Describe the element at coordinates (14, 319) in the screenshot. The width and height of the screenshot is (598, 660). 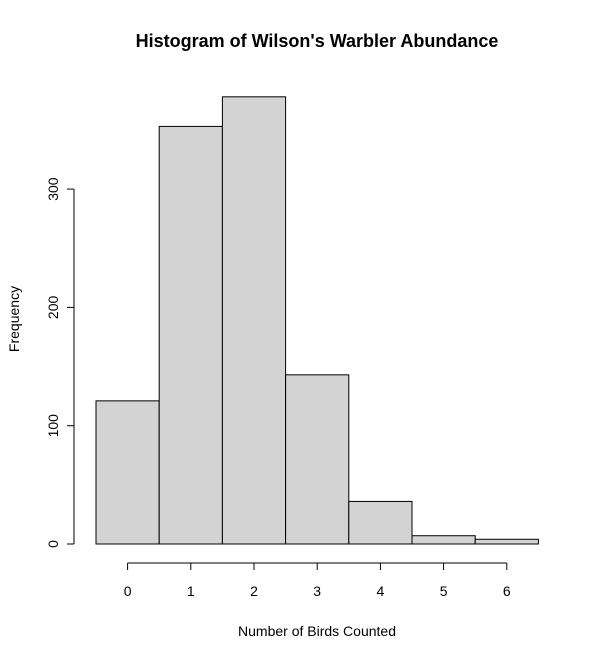
I see `y-axis-label: Frequency` at that location.